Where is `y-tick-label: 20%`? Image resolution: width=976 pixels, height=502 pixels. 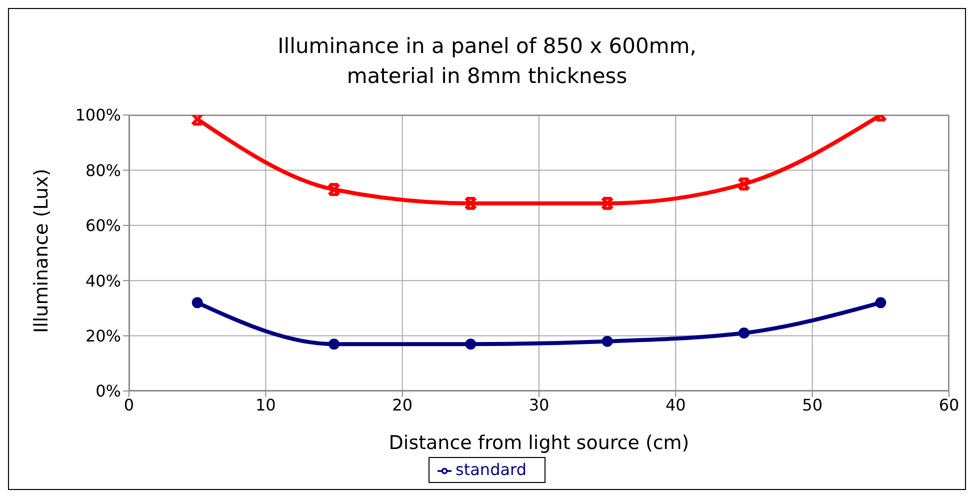
y-tick-label: 20% is located at coordinates (103, 336).